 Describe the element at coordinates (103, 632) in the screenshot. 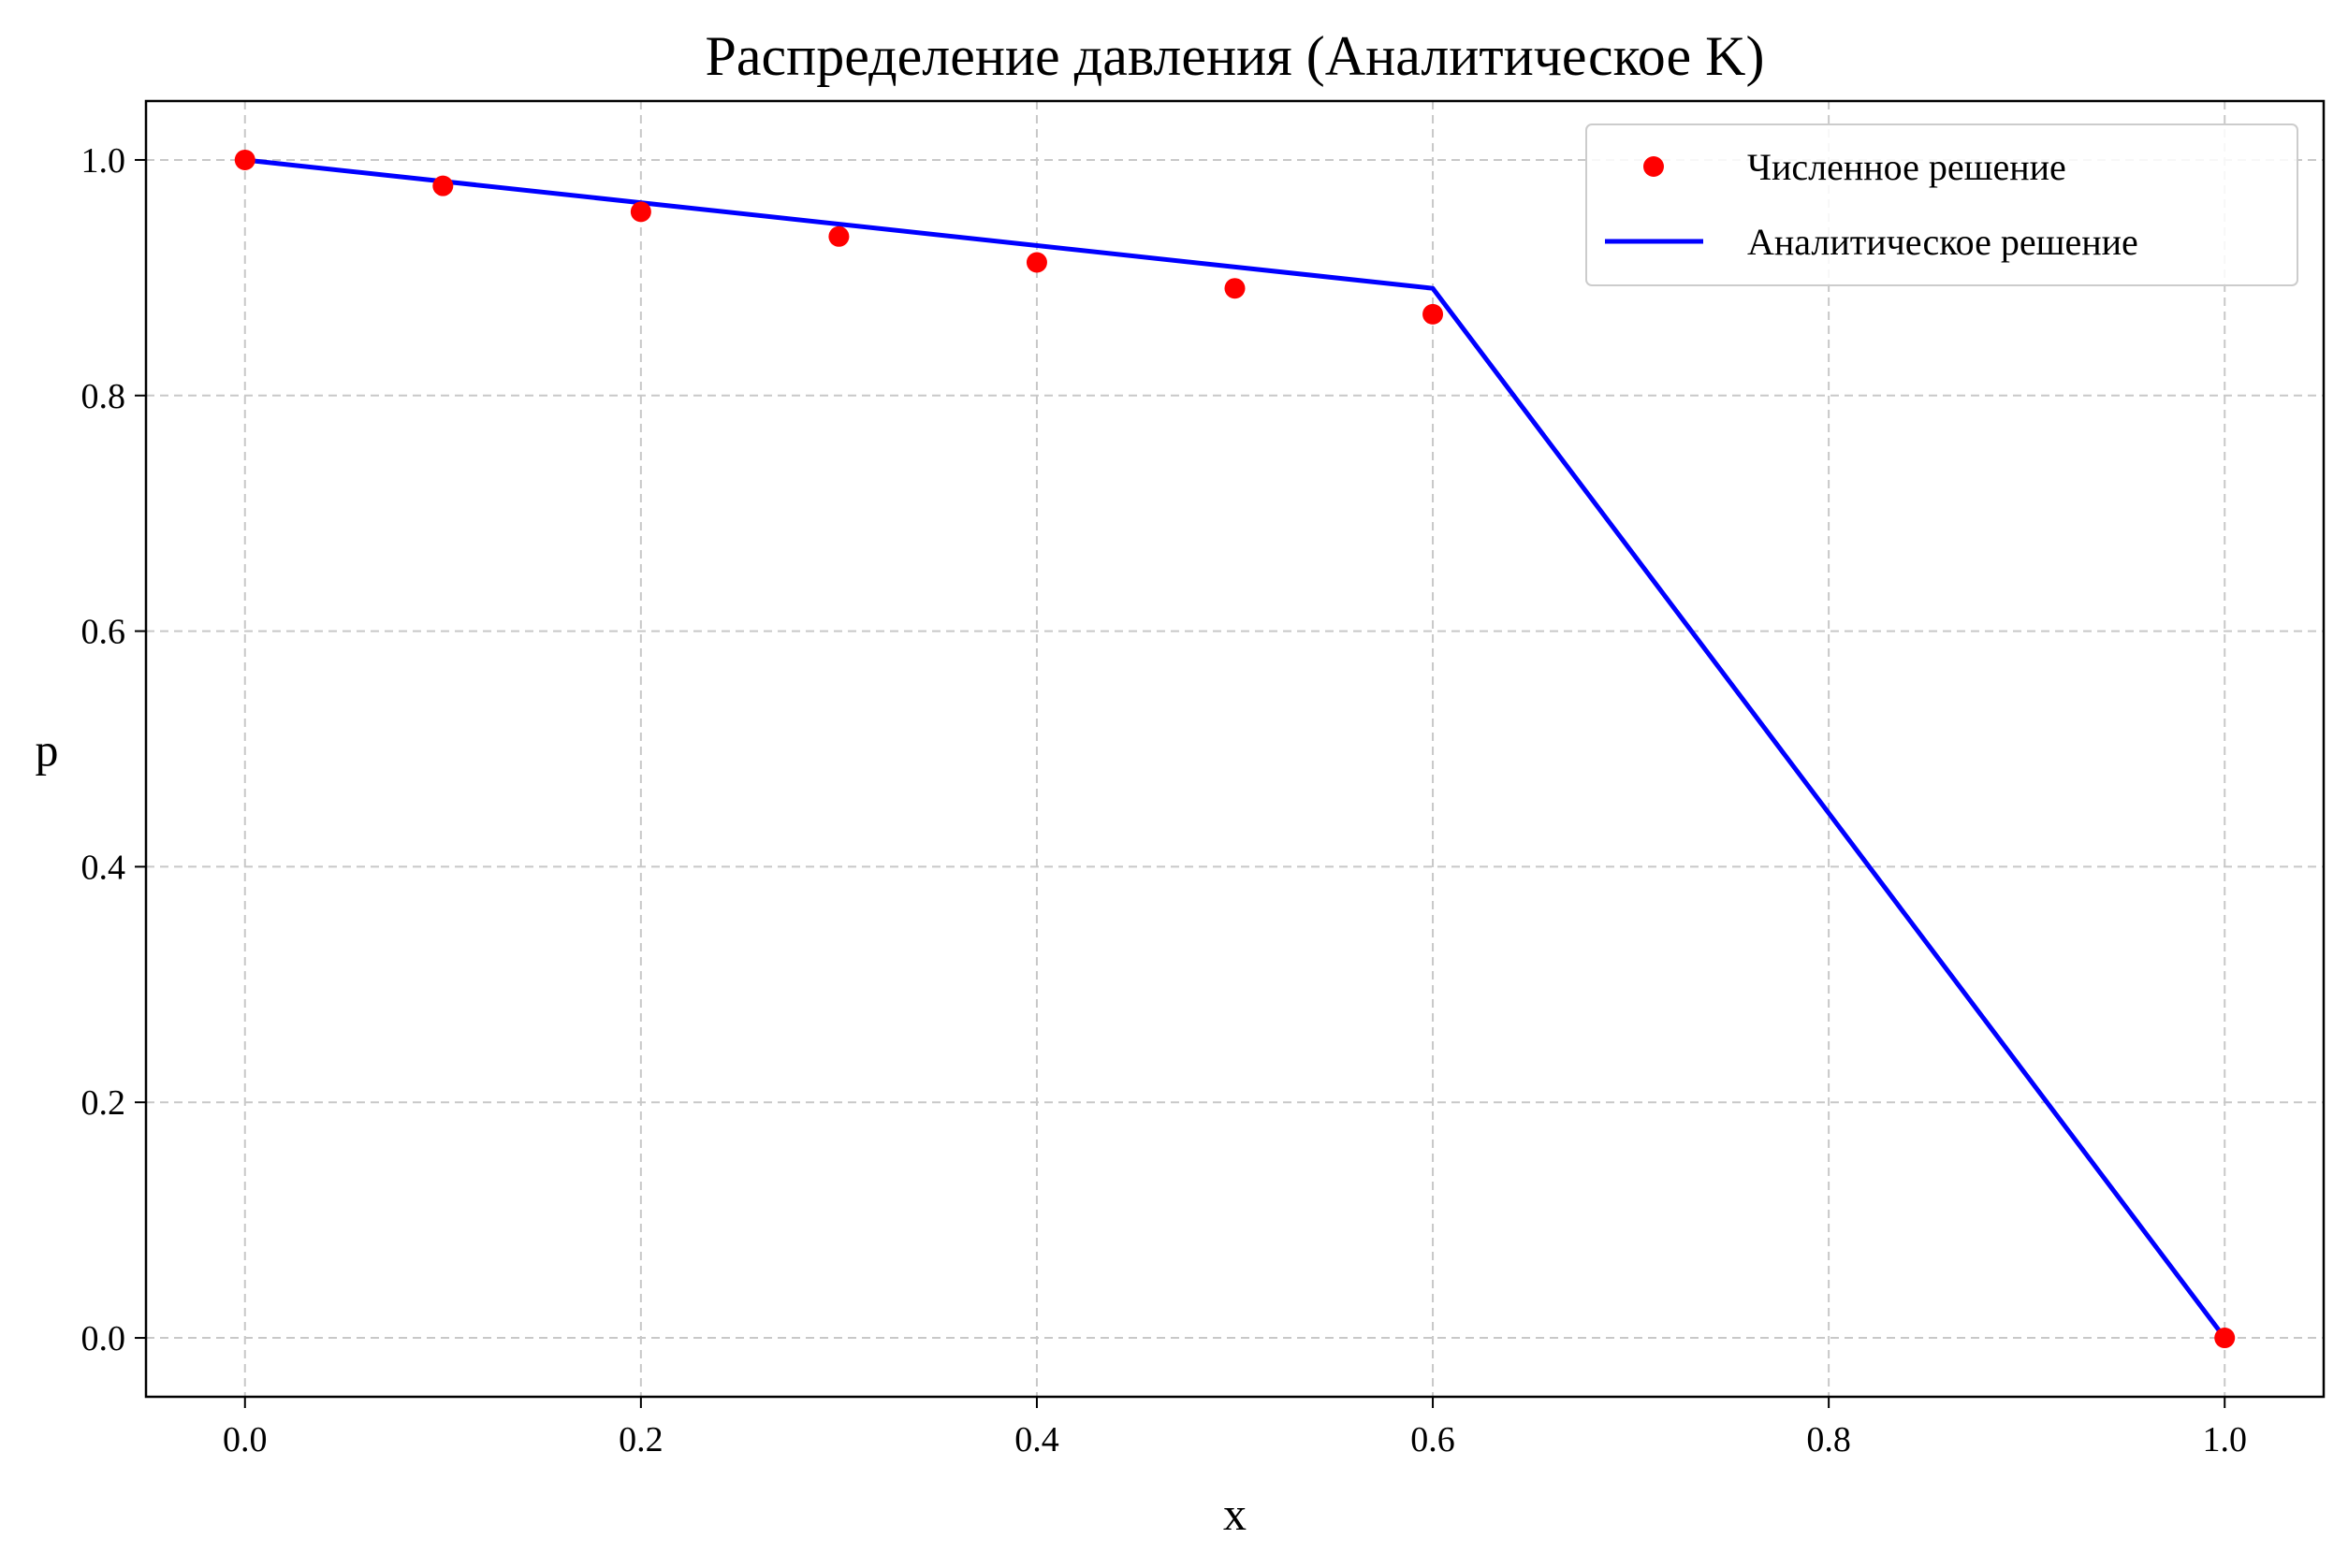

I see `y-tick-label: 0.6` at that location.